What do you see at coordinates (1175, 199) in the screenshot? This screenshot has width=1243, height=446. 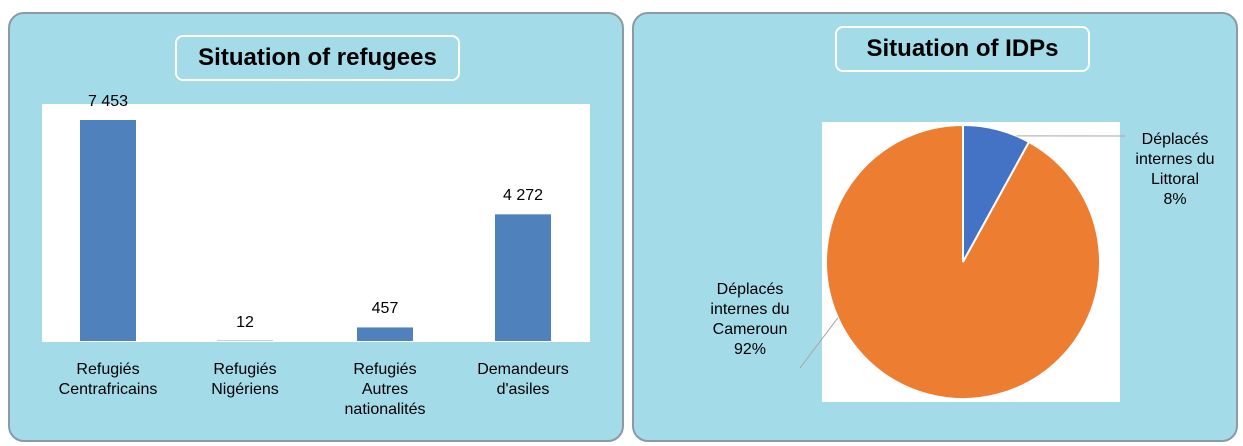 I see `slice-value-label: 8%` at bounding box center [1175, 199].